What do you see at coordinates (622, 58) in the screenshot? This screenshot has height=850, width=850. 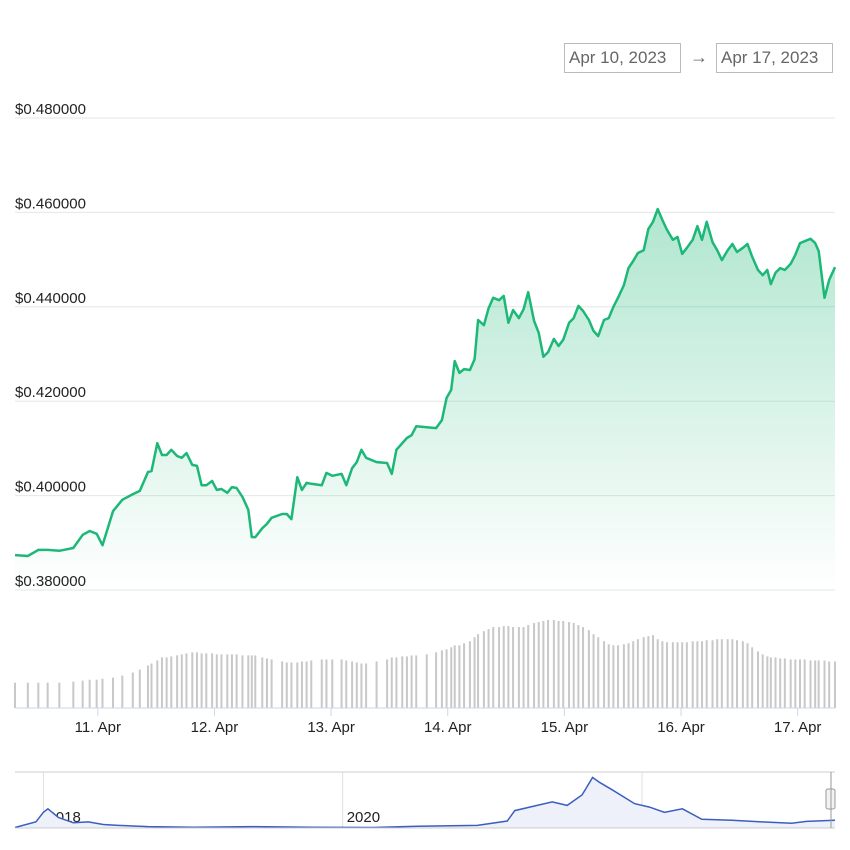 I see `date-from-input: Apr 10, 2023` at bounding box center [622, 58].